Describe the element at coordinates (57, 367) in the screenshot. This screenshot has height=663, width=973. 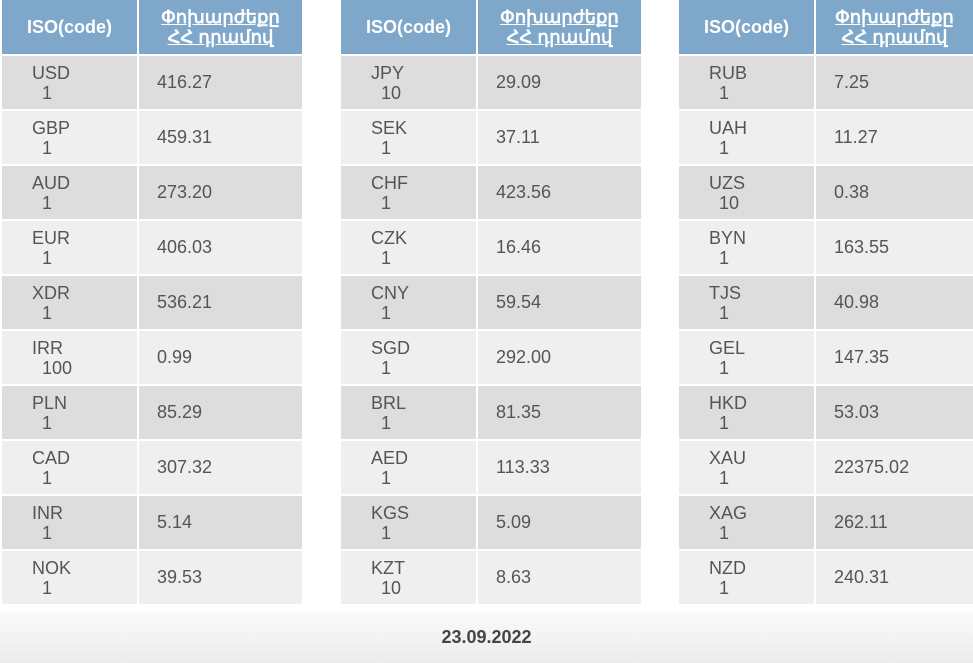
I see `currency-unit: 100` at that location.